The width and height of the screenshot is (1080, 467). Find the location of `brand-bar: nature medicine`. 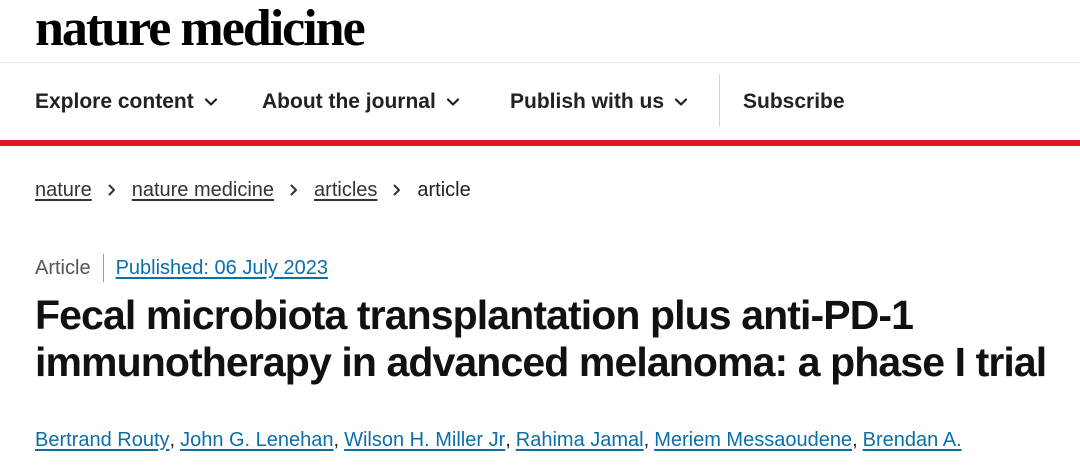

brand-bar: nature medicine is located at coordinates (540, 31).